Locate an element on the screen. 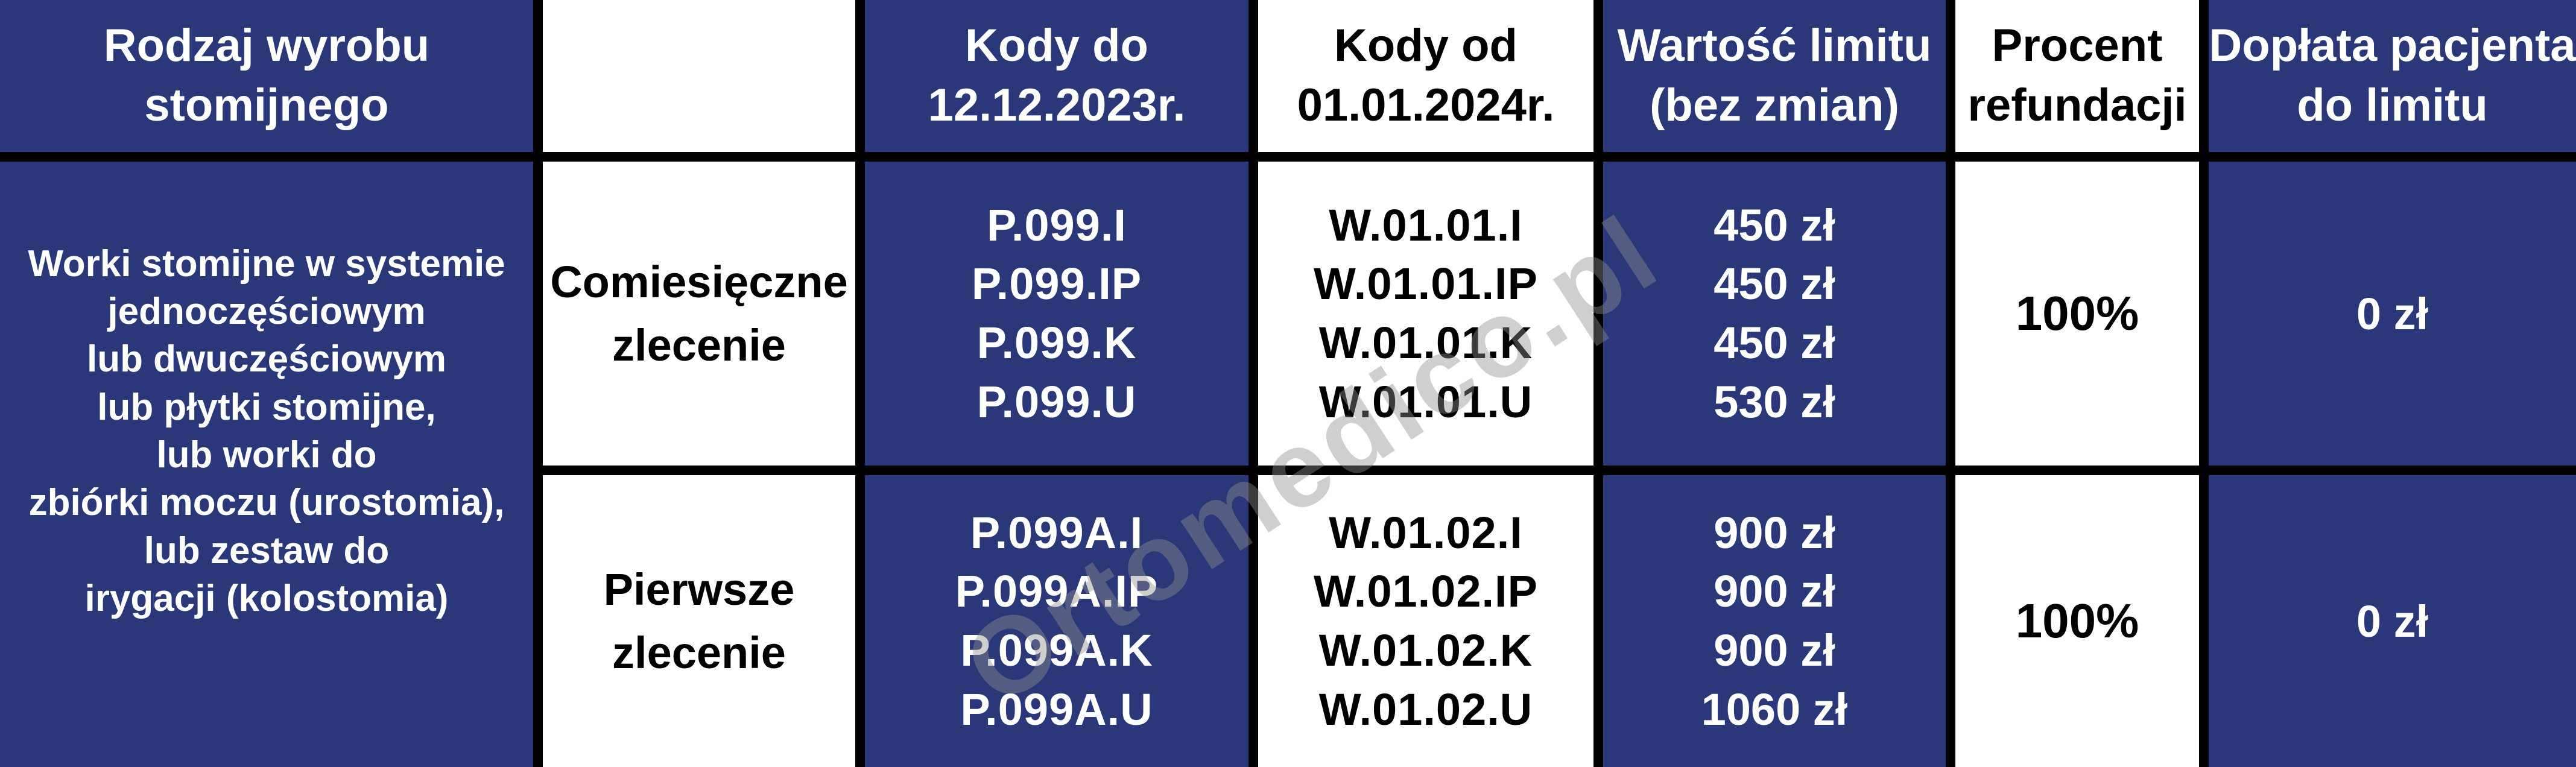 The image size is (2576, 767). cell-zlecenie-pierwsze: Pierwsze zlecenie is located at coordinates (699, 621).